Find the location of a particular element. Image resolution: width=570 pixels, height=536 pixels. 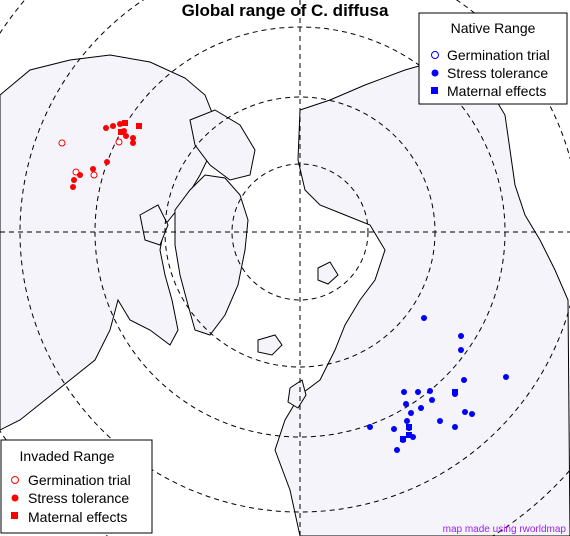

legend-invaded-germination-symbol is located at coordinates (15, 480).